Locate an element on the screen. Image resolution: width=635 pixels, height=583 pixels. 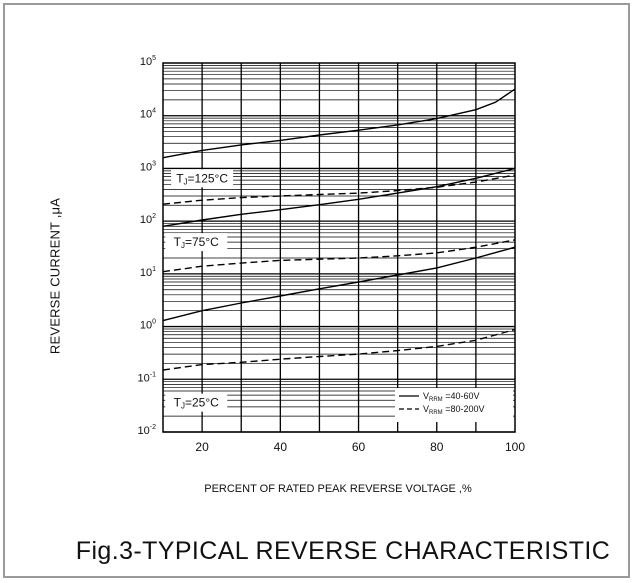
y-tick-label: 10⁻² is located at coordinates (147, 430).